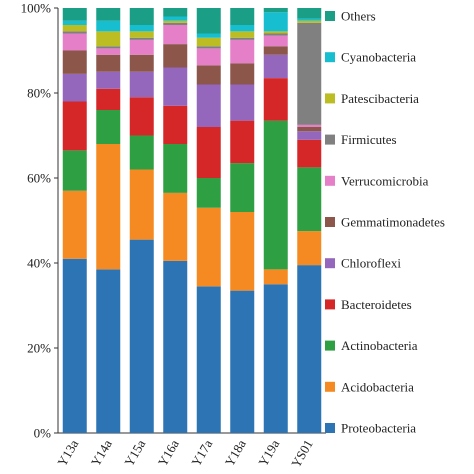 Image resolution: width=474 pixels, height=474 pixels. I want to click on bar-segment-chloroflexi-y17a, so click(208, 105).